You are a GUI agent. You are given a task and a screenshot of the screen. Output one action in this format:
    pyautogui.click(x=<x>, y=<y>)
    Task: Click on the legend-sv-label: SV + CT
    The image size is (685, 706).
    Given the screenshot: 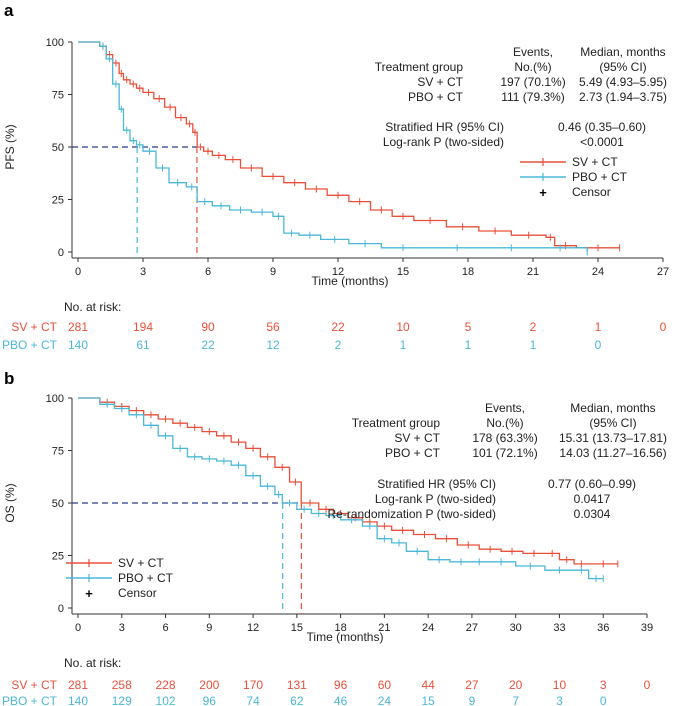 What is the action you would take?
    pyautogui.click(x=595, y=162)
    